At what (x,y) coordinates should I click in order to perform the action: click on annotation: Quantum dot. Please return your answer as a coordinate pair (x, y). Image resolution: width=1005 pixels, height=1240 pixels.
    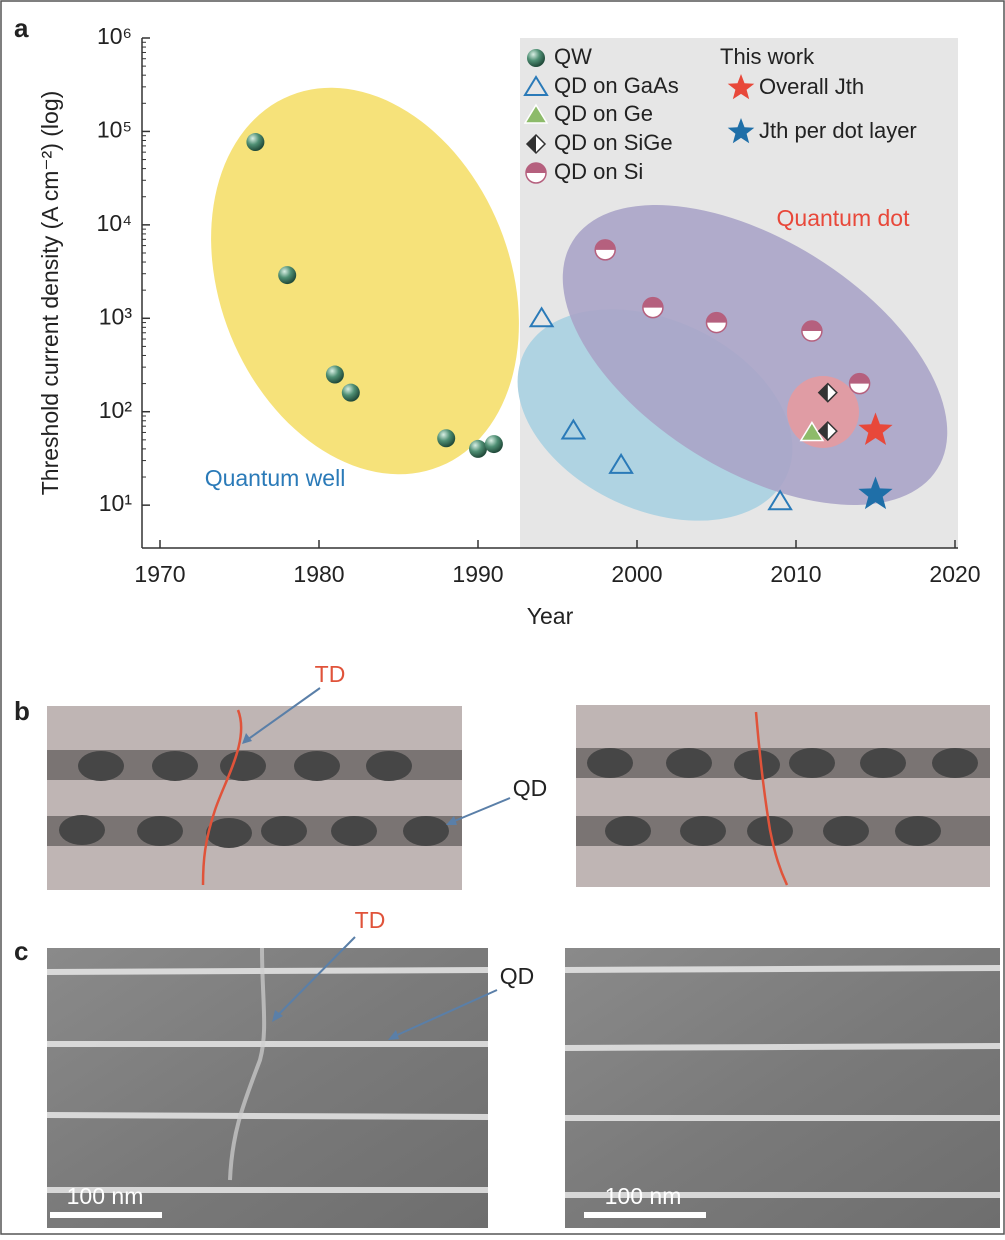
    Looking at the image, I should click on (844, 218).